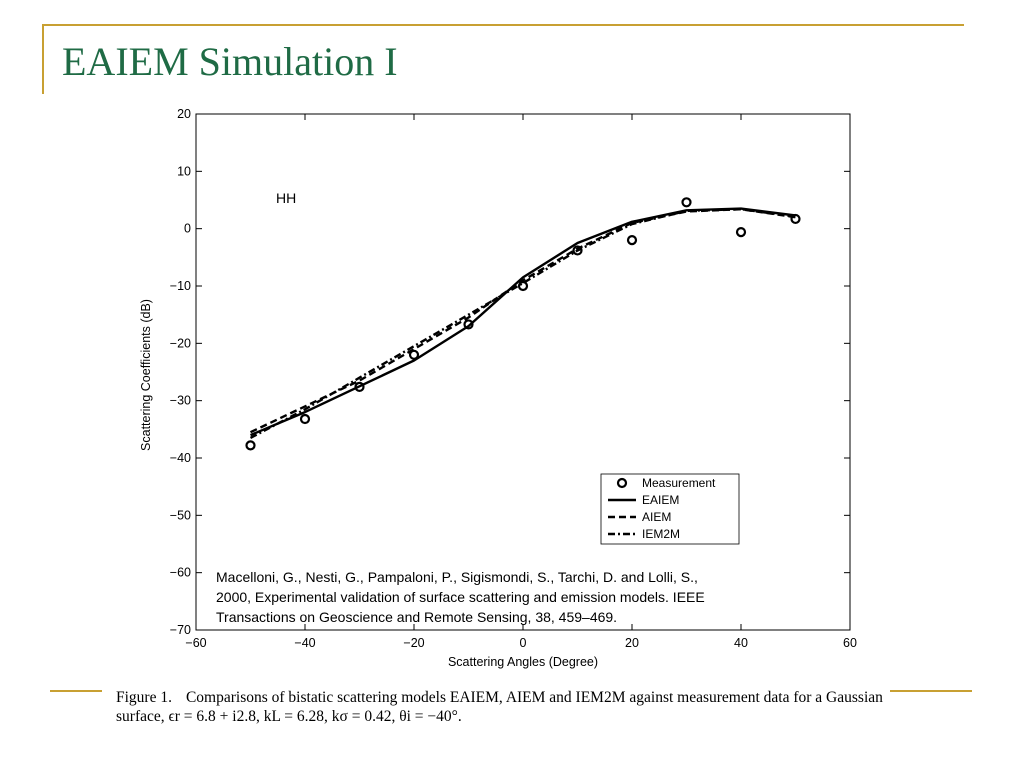 The height and width of the screenshot is (768, 1024). Describe the element at coordinates (656, 517) in the screenshot. I see `legend-label-aiem: AIEM` at that location.